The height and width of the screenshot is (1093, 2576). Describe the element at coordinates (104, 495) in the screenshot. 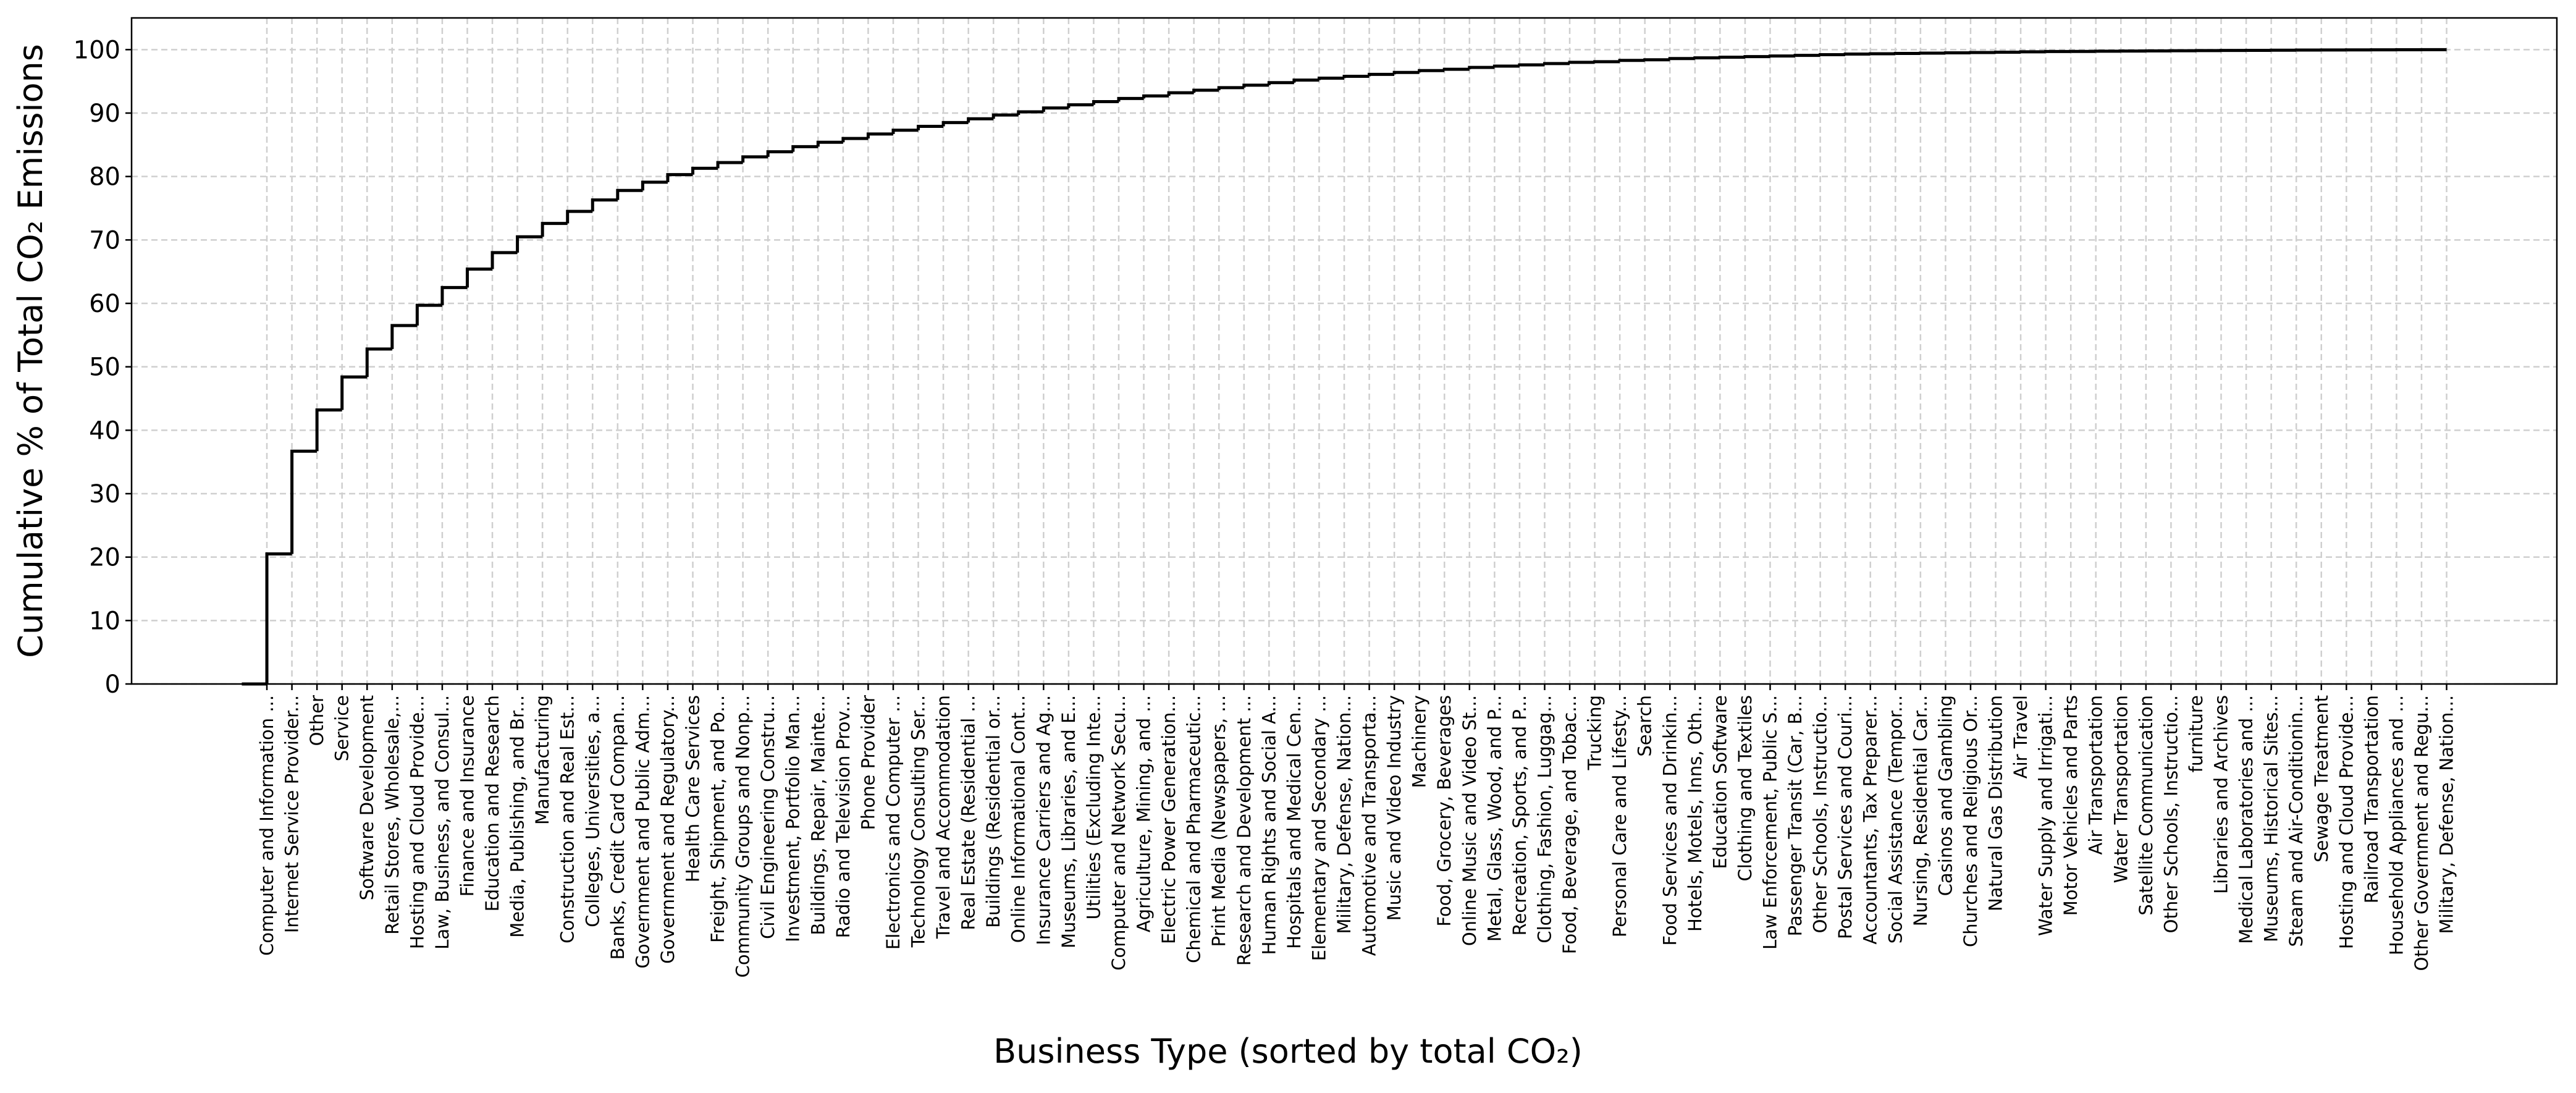

I see `y-tick-label: 30` at that location.